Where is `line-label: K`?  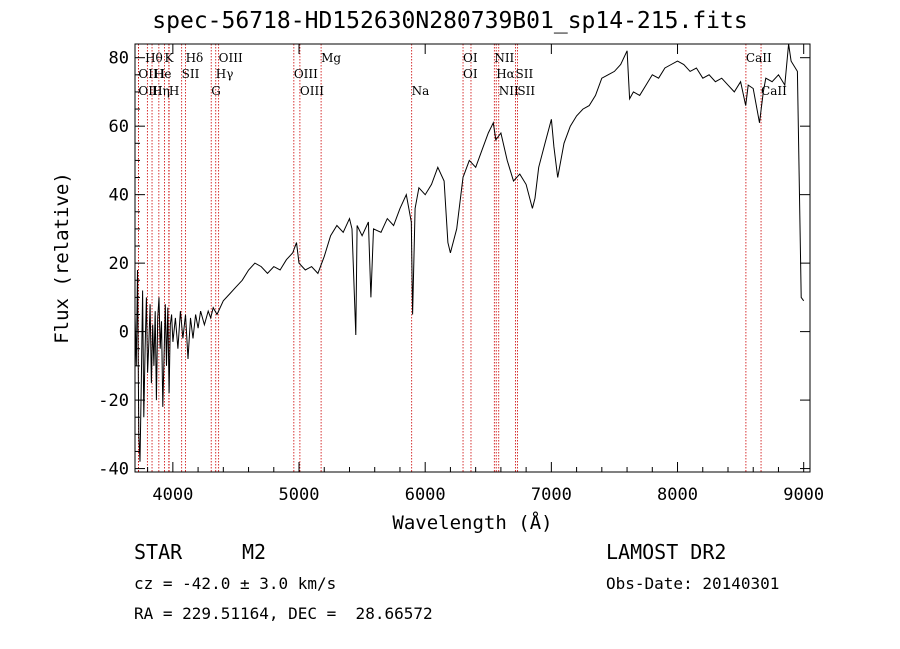
line-label: K is located at coordinates (170, 58).